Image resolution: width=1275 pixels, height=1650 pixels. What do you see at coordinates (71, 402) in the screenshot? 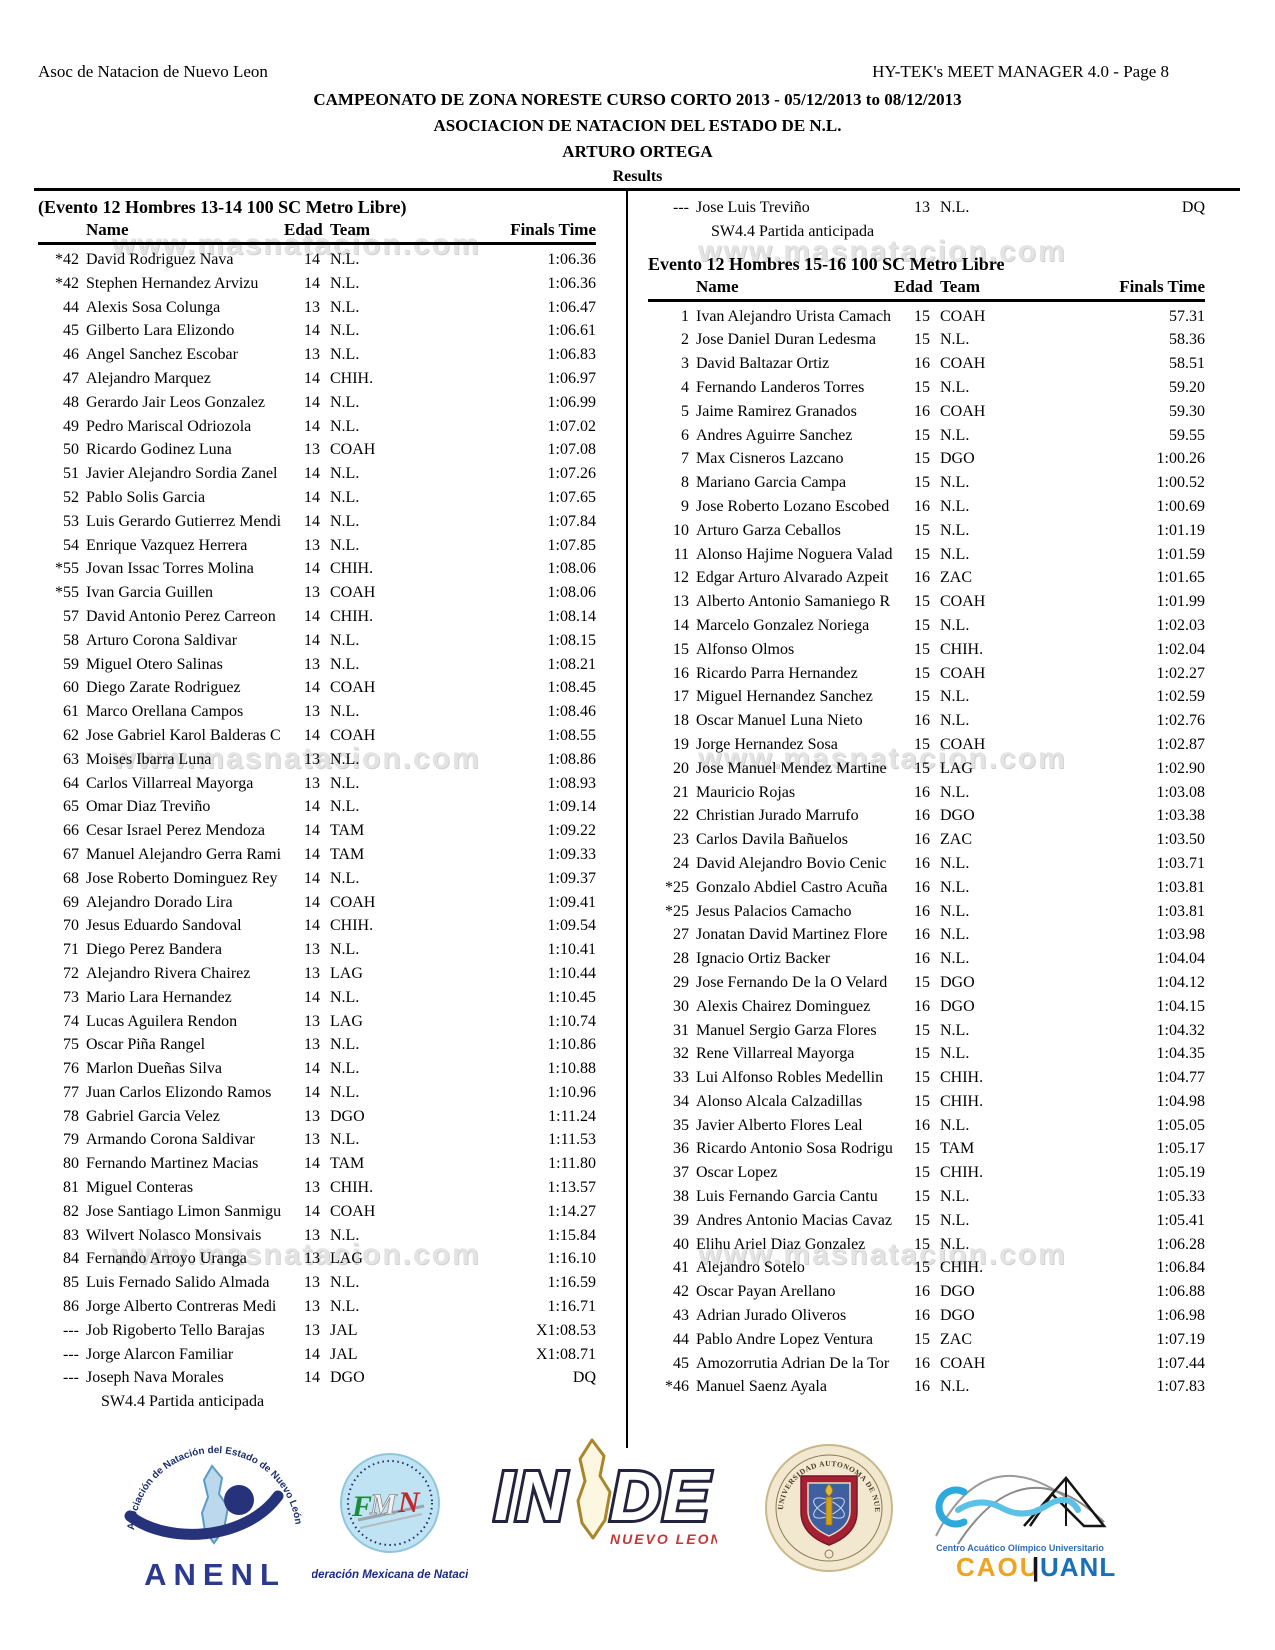
I see `place-cell: 48` at bounding box center [71, 402].